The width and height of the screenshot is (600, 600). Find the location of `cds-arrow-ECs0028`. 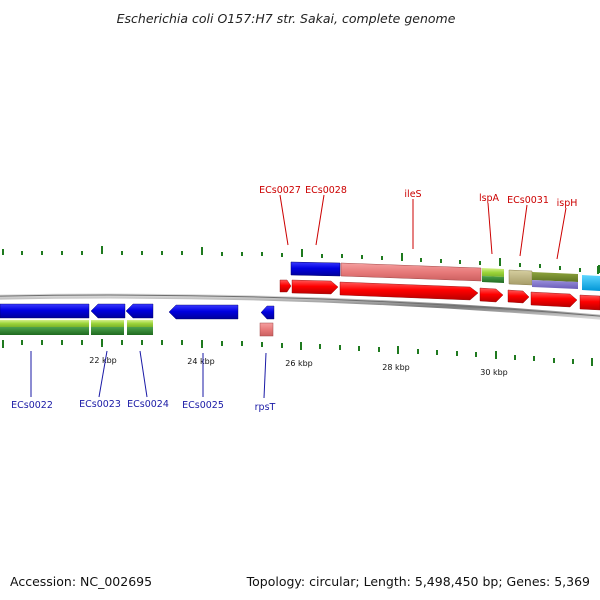

cds-arrow-ECs0028 is located at coordinates (315, 287).